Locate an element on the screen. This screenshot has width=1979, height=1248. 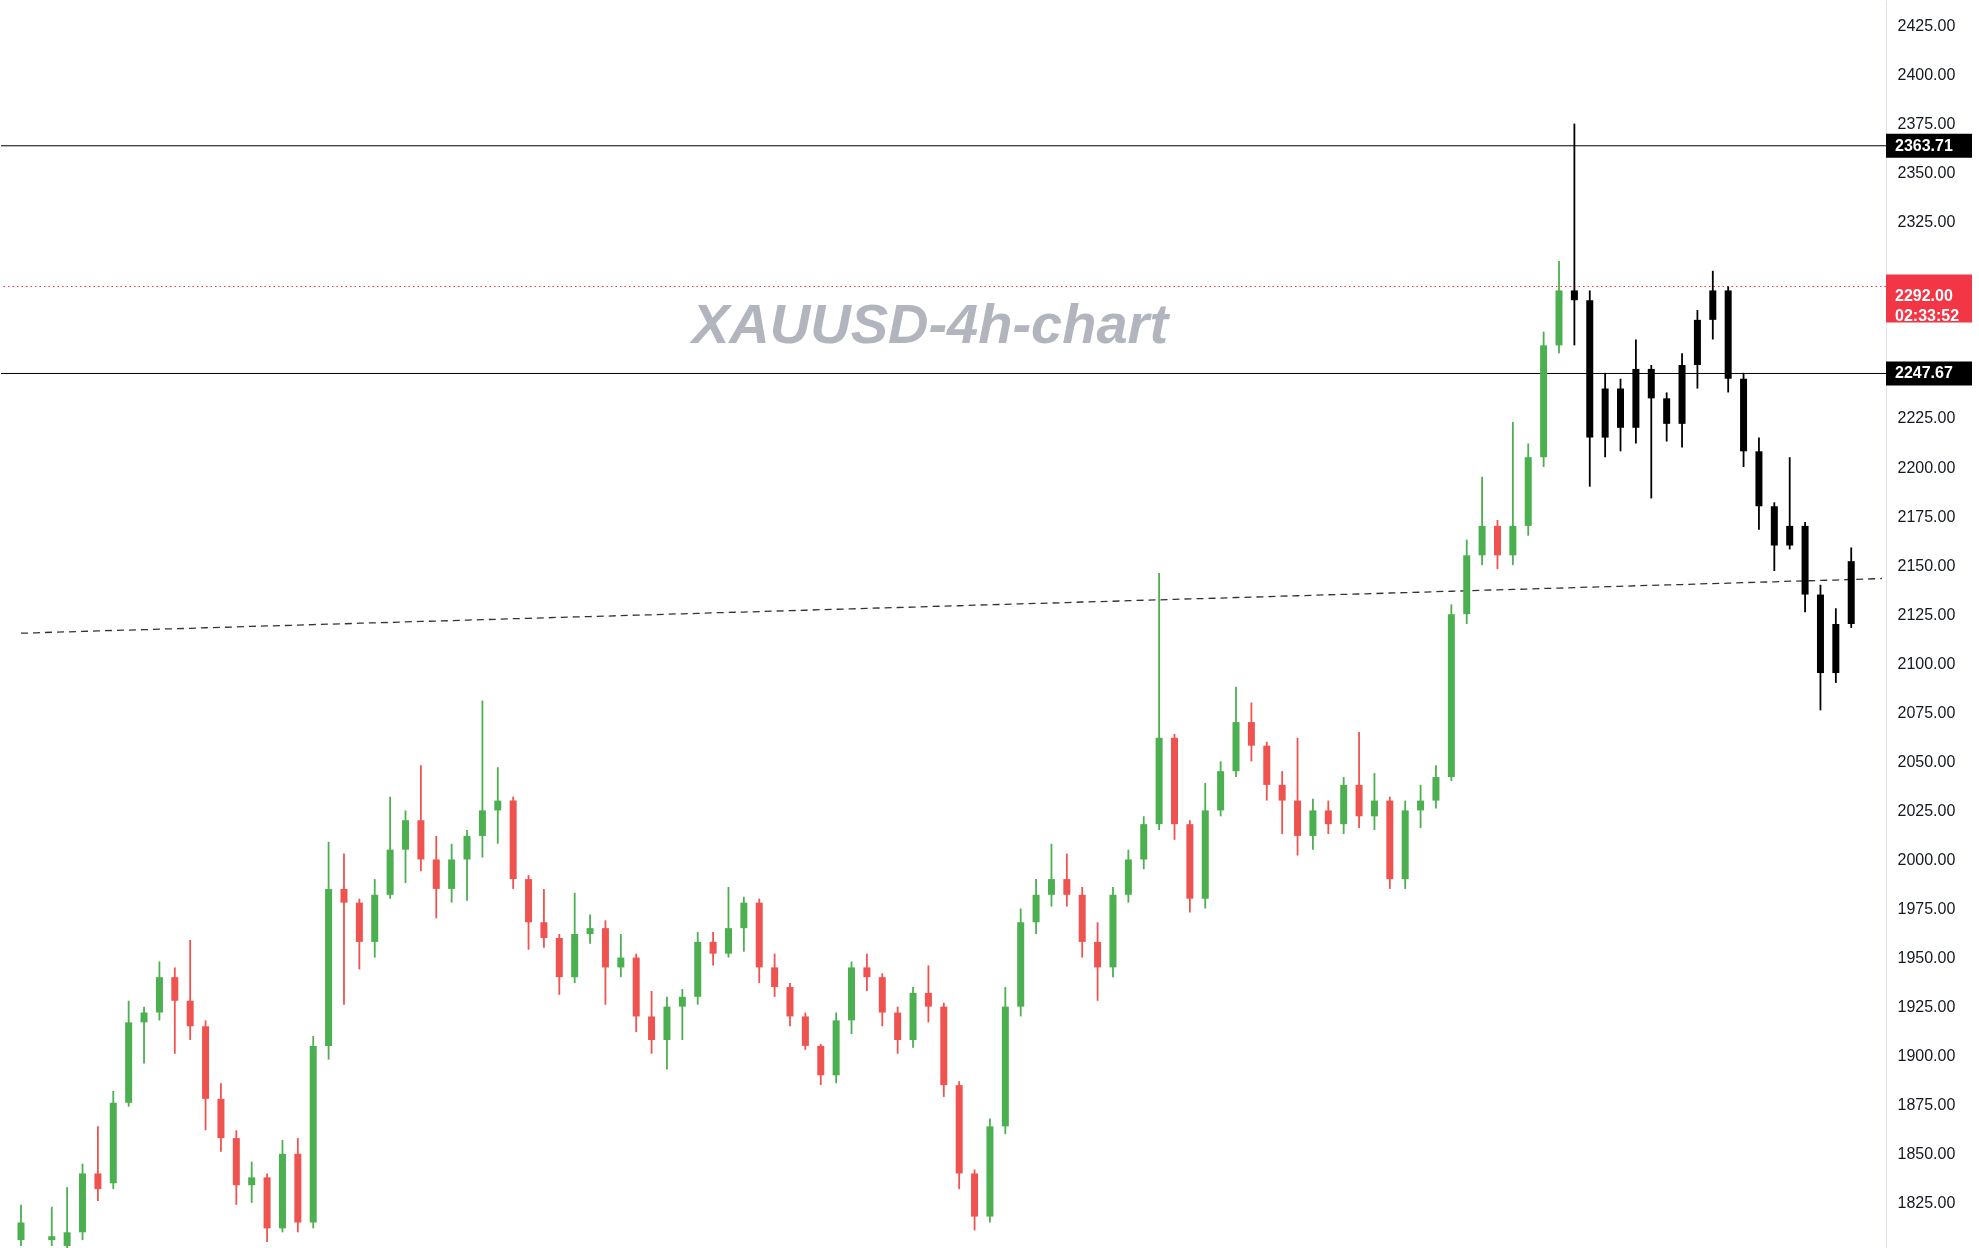
ref-line-label: 2363.71 is located at coordinates (1924, 145).